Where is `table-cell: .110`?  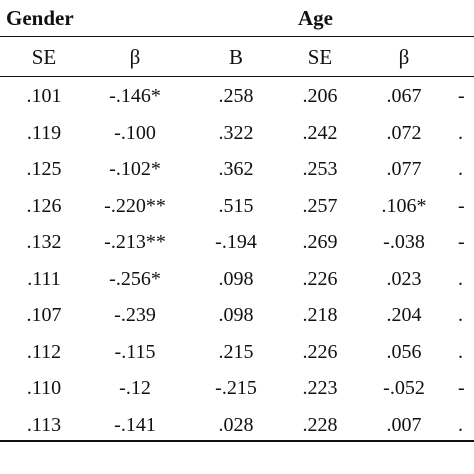 table-cell: .110 is located at coordinates (44, 388).